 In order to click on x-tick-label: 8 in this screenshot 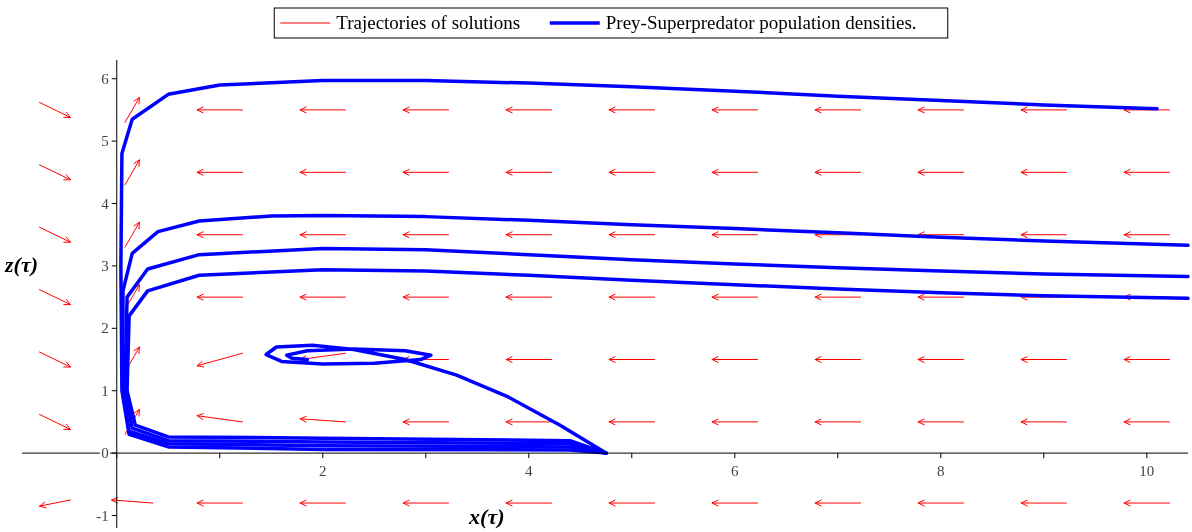, I will do `click(941, 471)`.